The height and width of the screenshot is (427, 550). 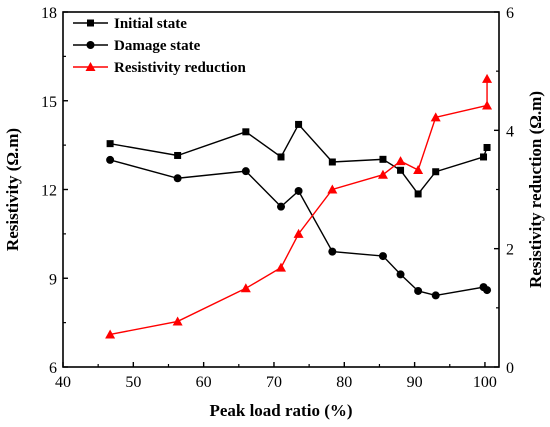 What do you see at coordinates (510, 368) in the screenshot?
I see `right-y-tick-label: 0` at bounding box center [510, 368].